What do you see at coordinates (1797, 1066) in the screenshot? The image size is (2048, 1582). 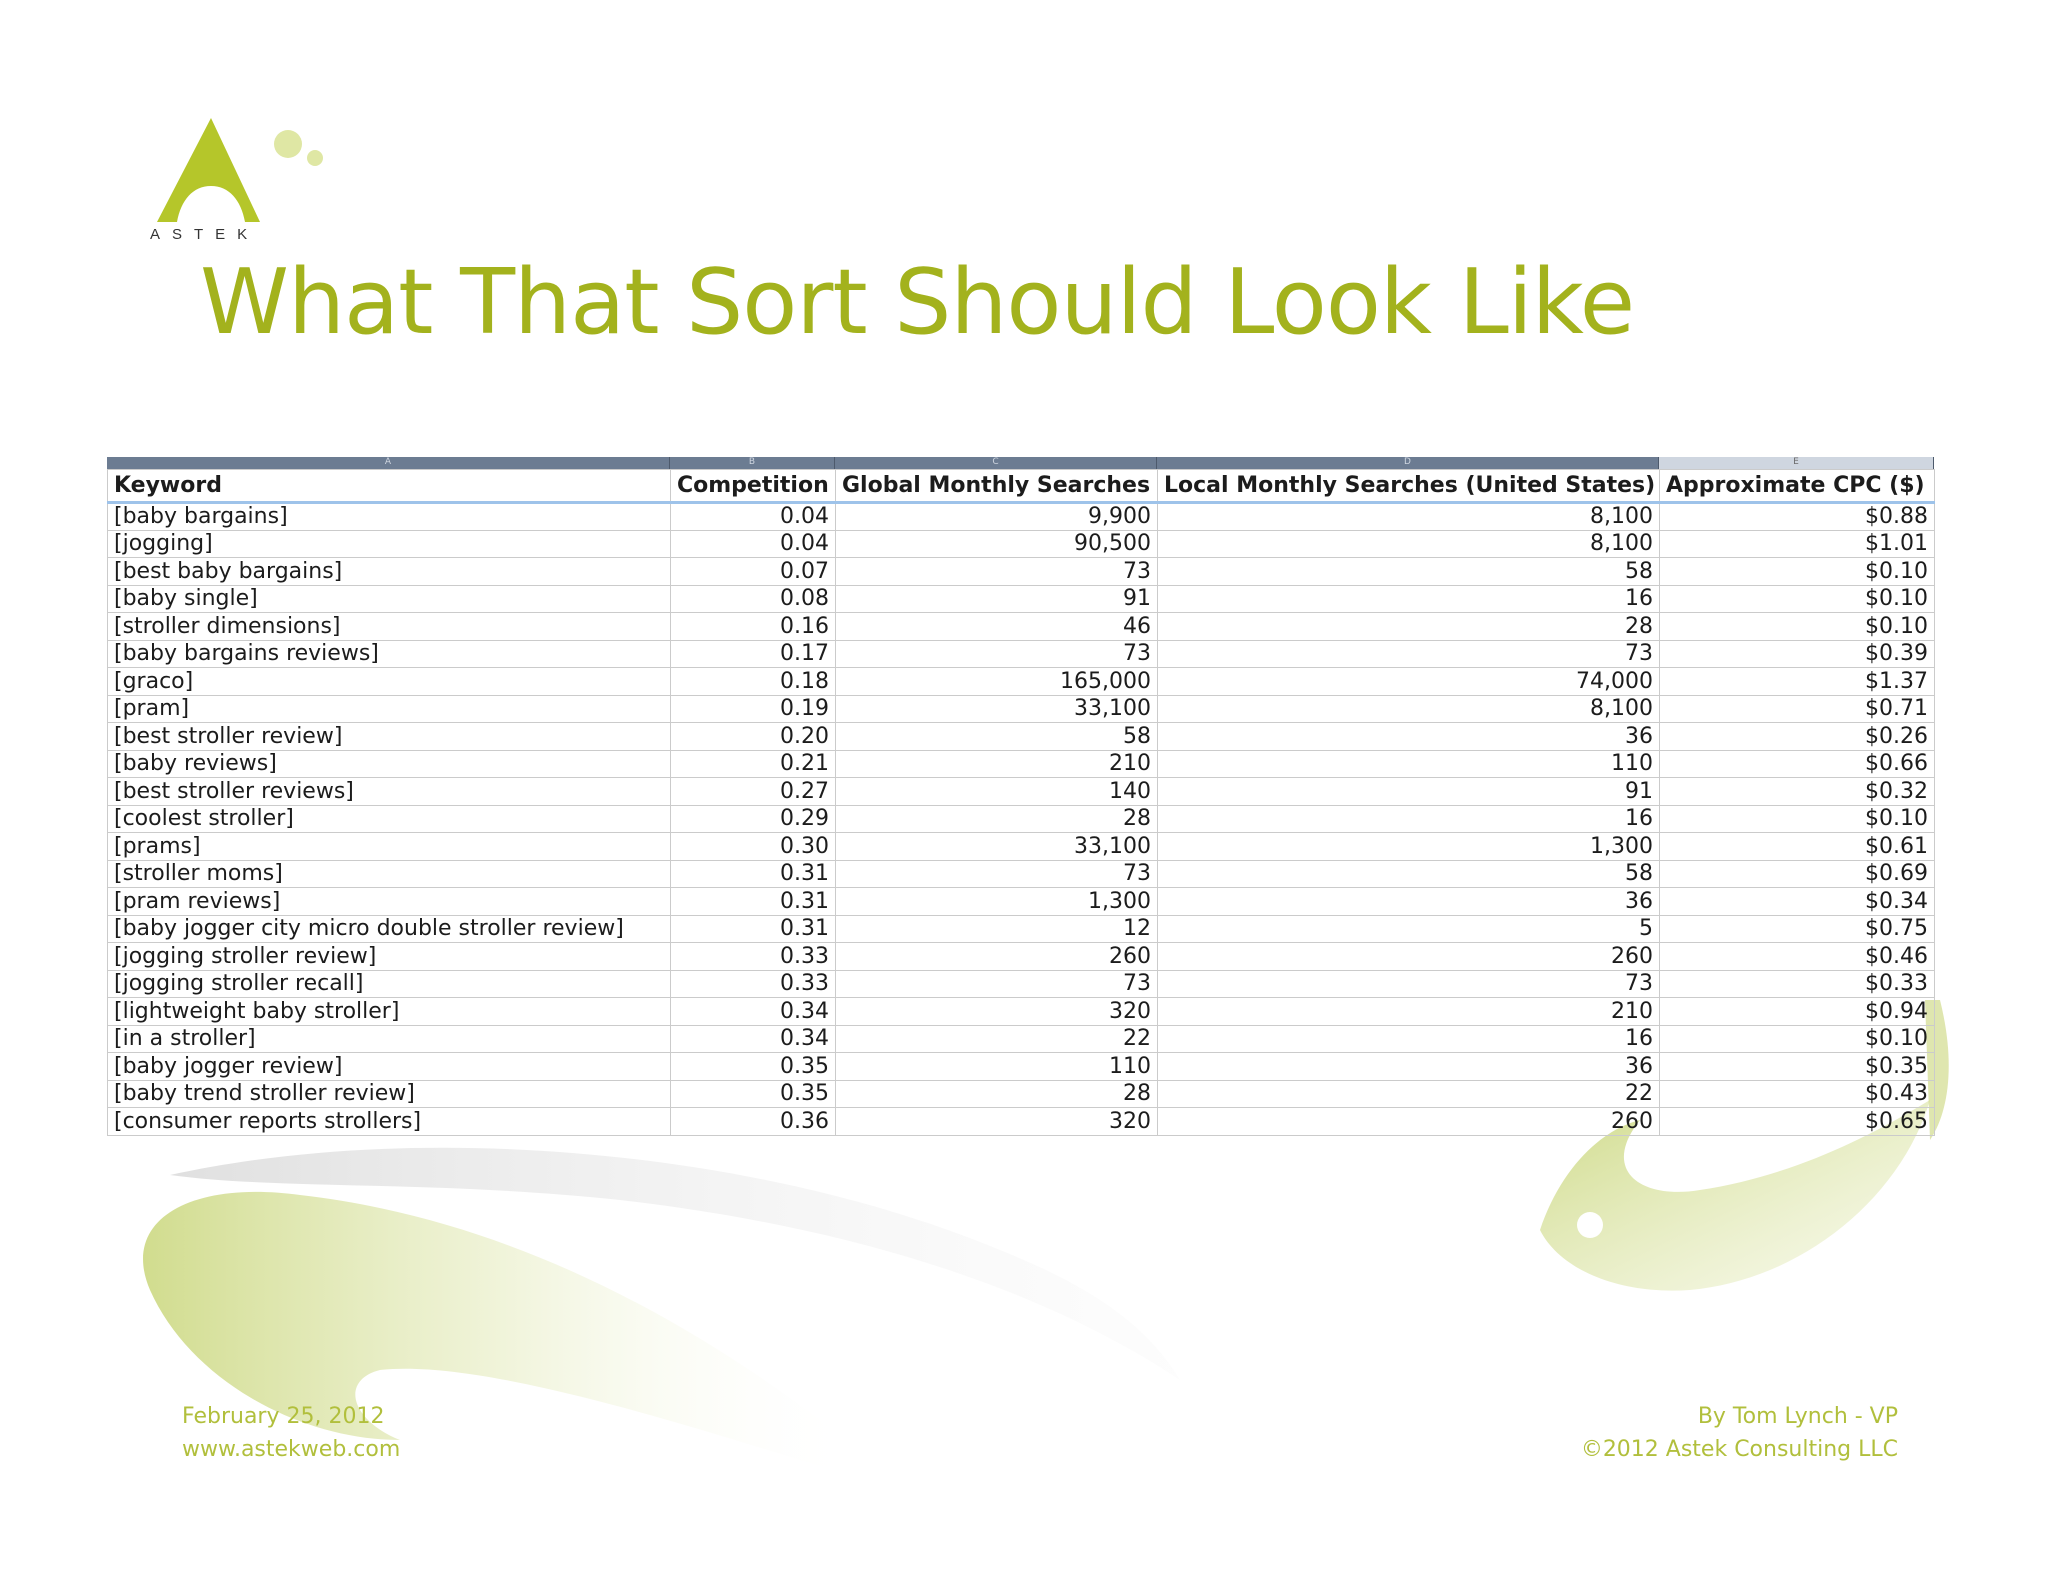 I see `table-cell: $0.35` at bounding box center [1797, 1066].